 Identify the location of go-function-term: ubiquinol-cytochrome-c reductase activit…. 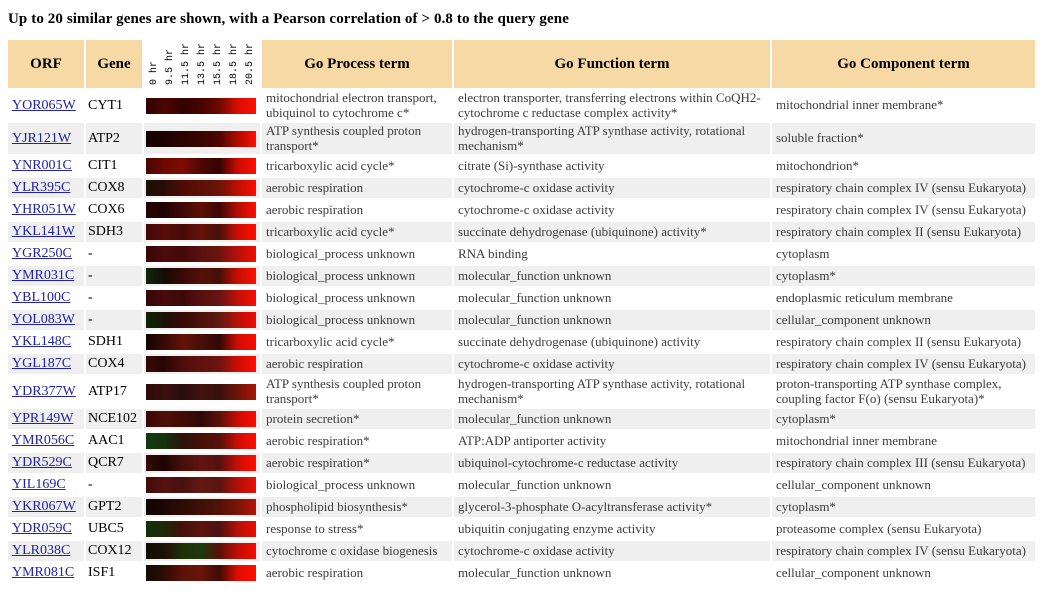
(612, 463).